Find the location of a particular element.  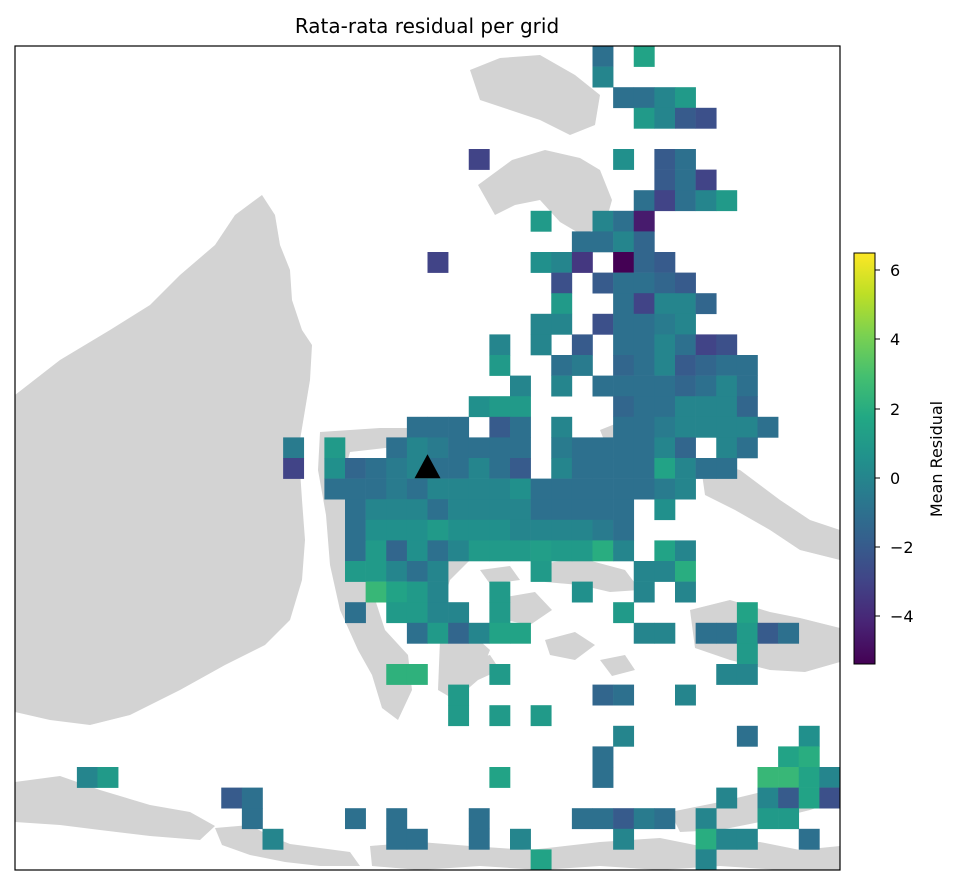

colorbar-tick-label: −4 is located at coordinates (902, 616).